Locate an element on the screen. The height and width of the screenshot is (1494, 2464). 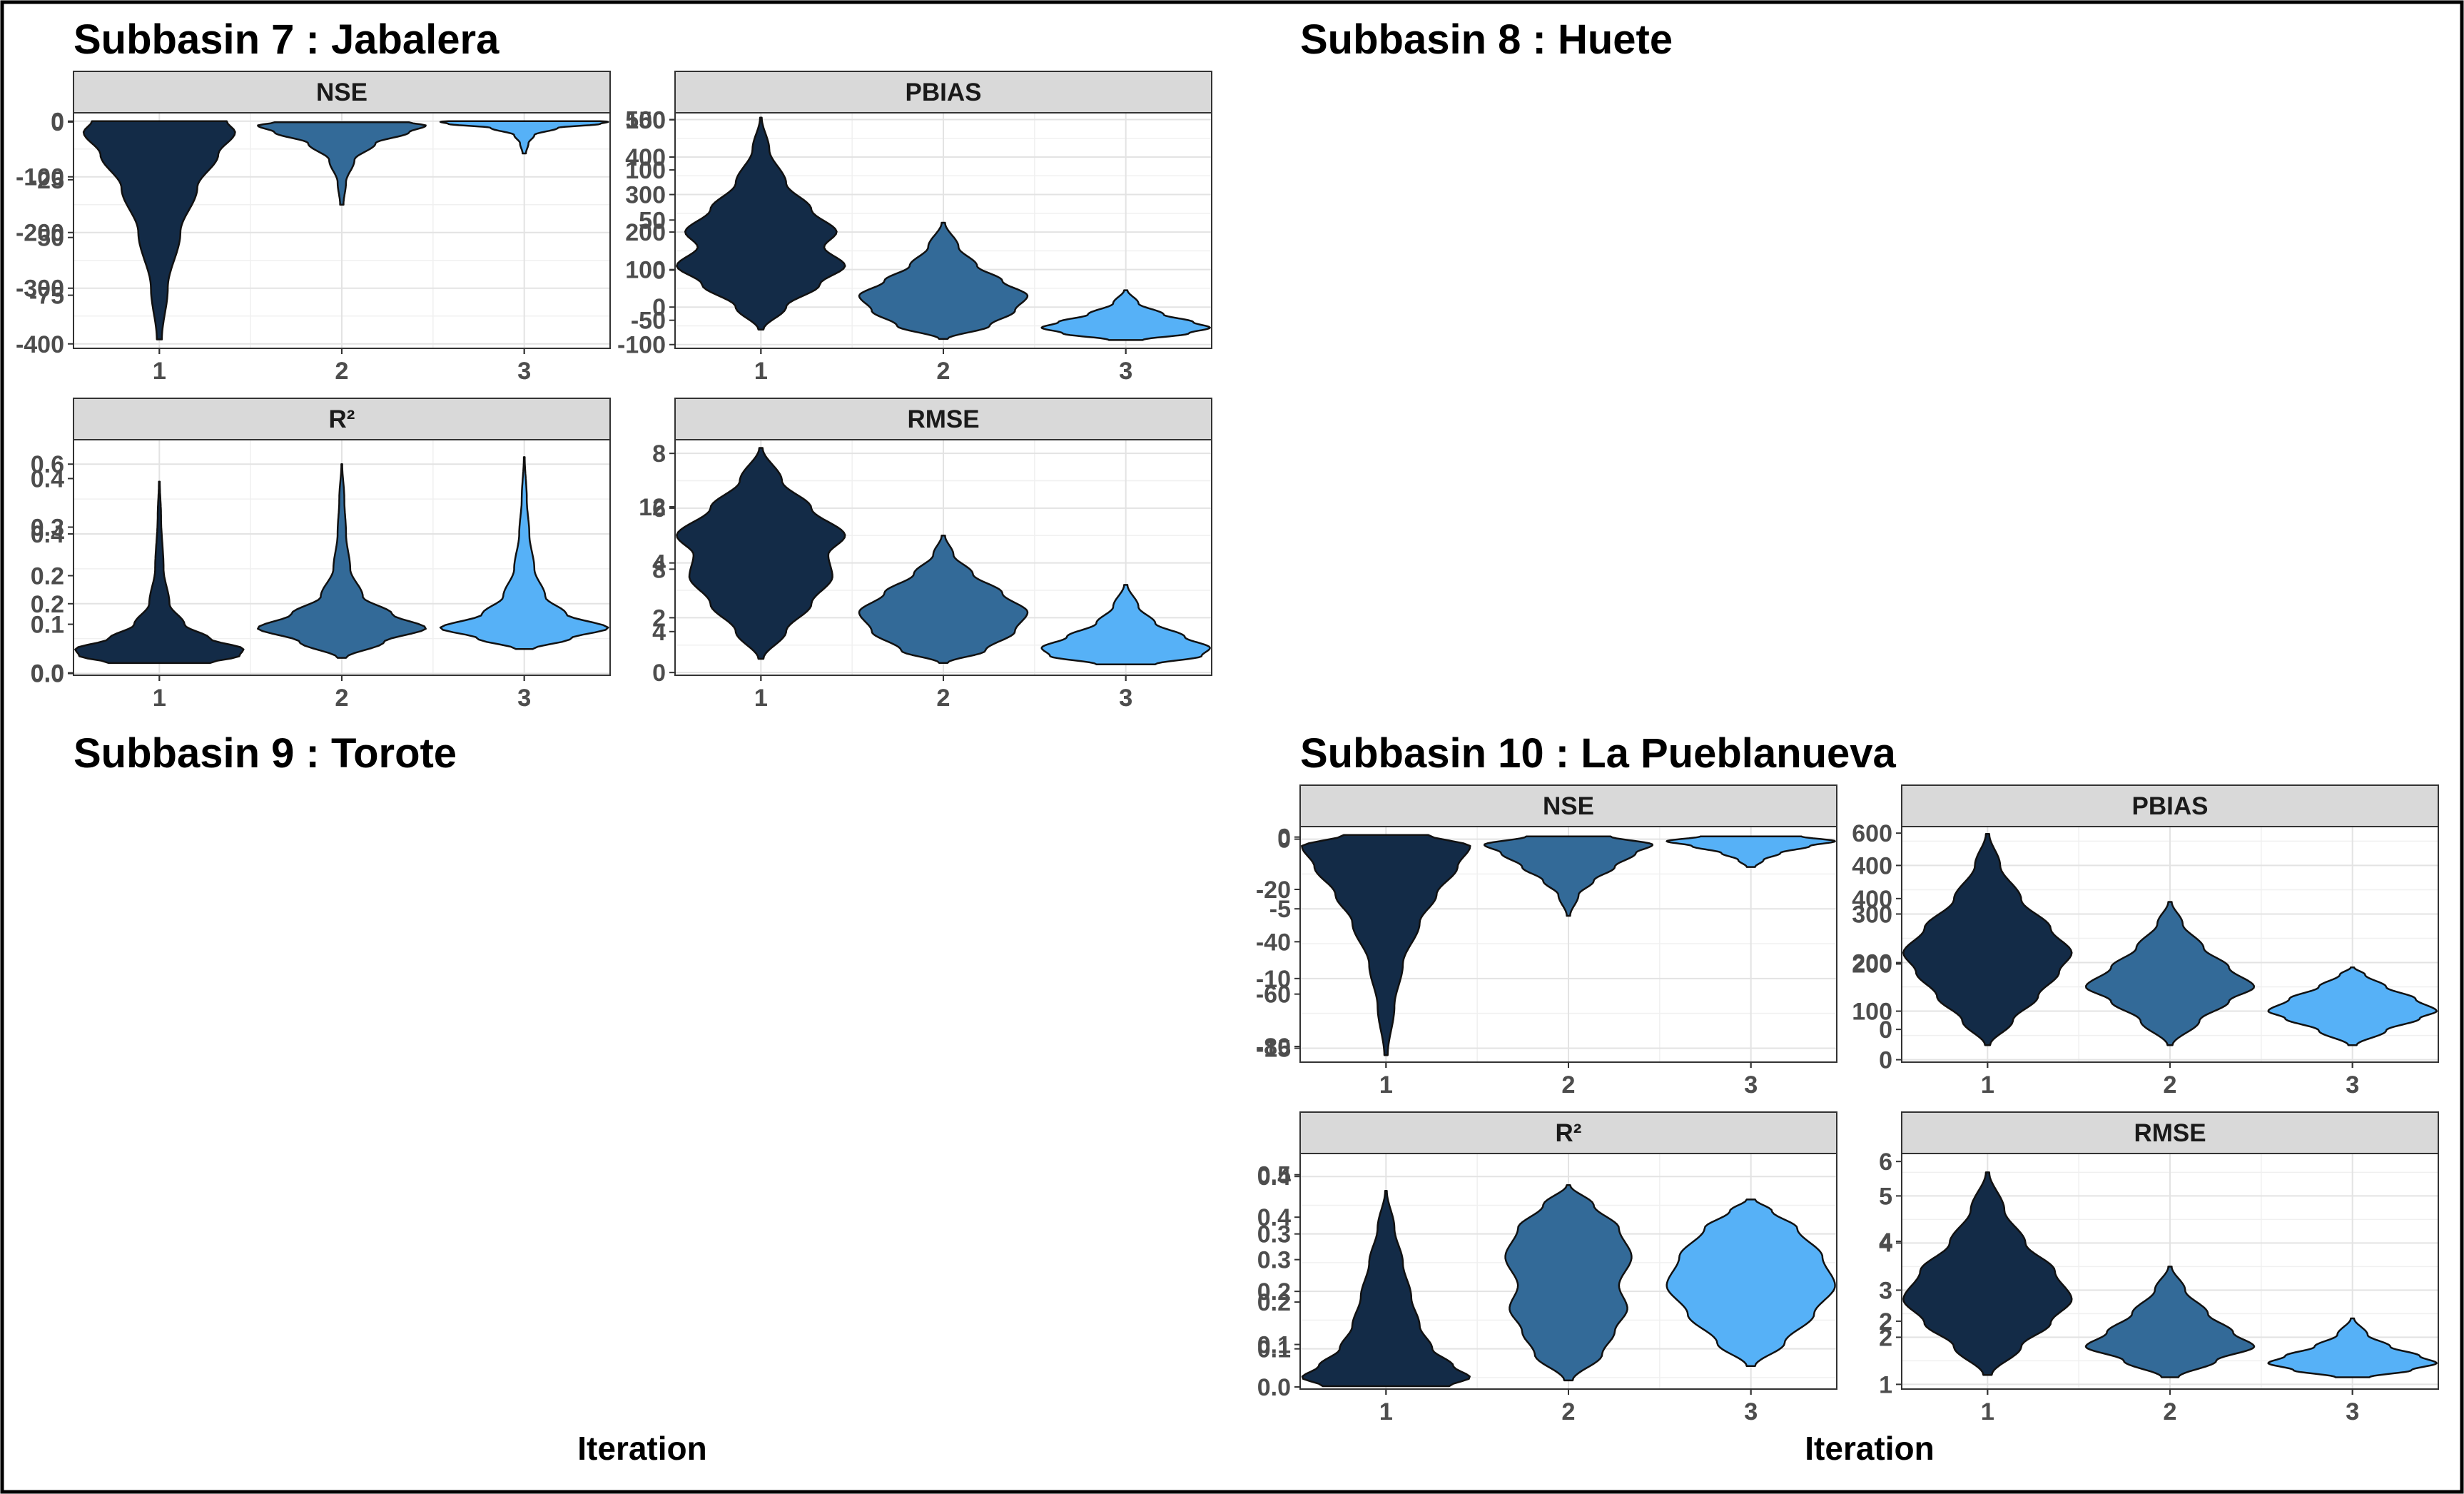
y-tick-label: -25 is located at coordinates (46, 180).